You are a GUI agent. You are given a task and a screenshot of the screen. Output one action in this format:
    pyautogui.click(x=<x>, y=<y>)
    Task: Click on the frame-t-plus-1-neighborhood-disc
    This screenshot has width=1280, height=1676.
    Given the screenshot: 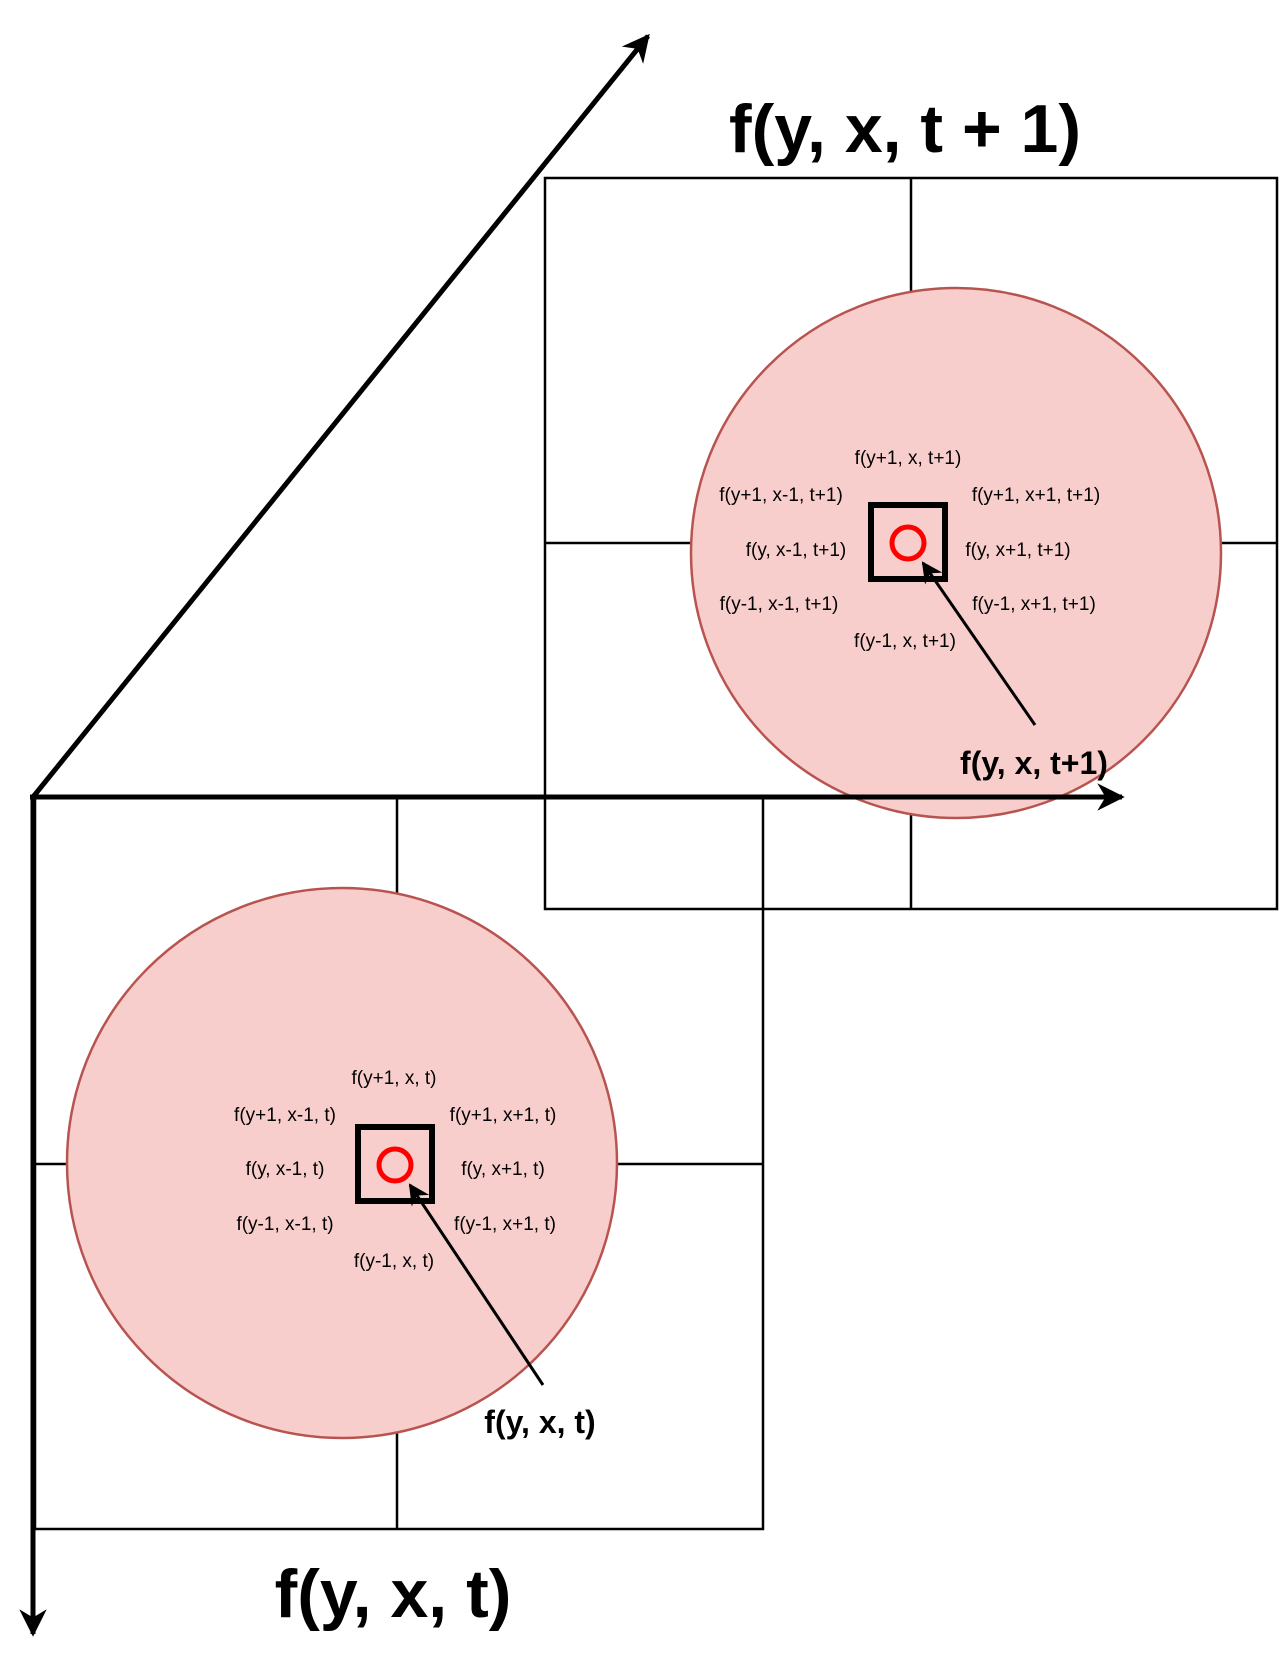 What is the action you would take?
    pyautogui.click(x=956, y=553)
    